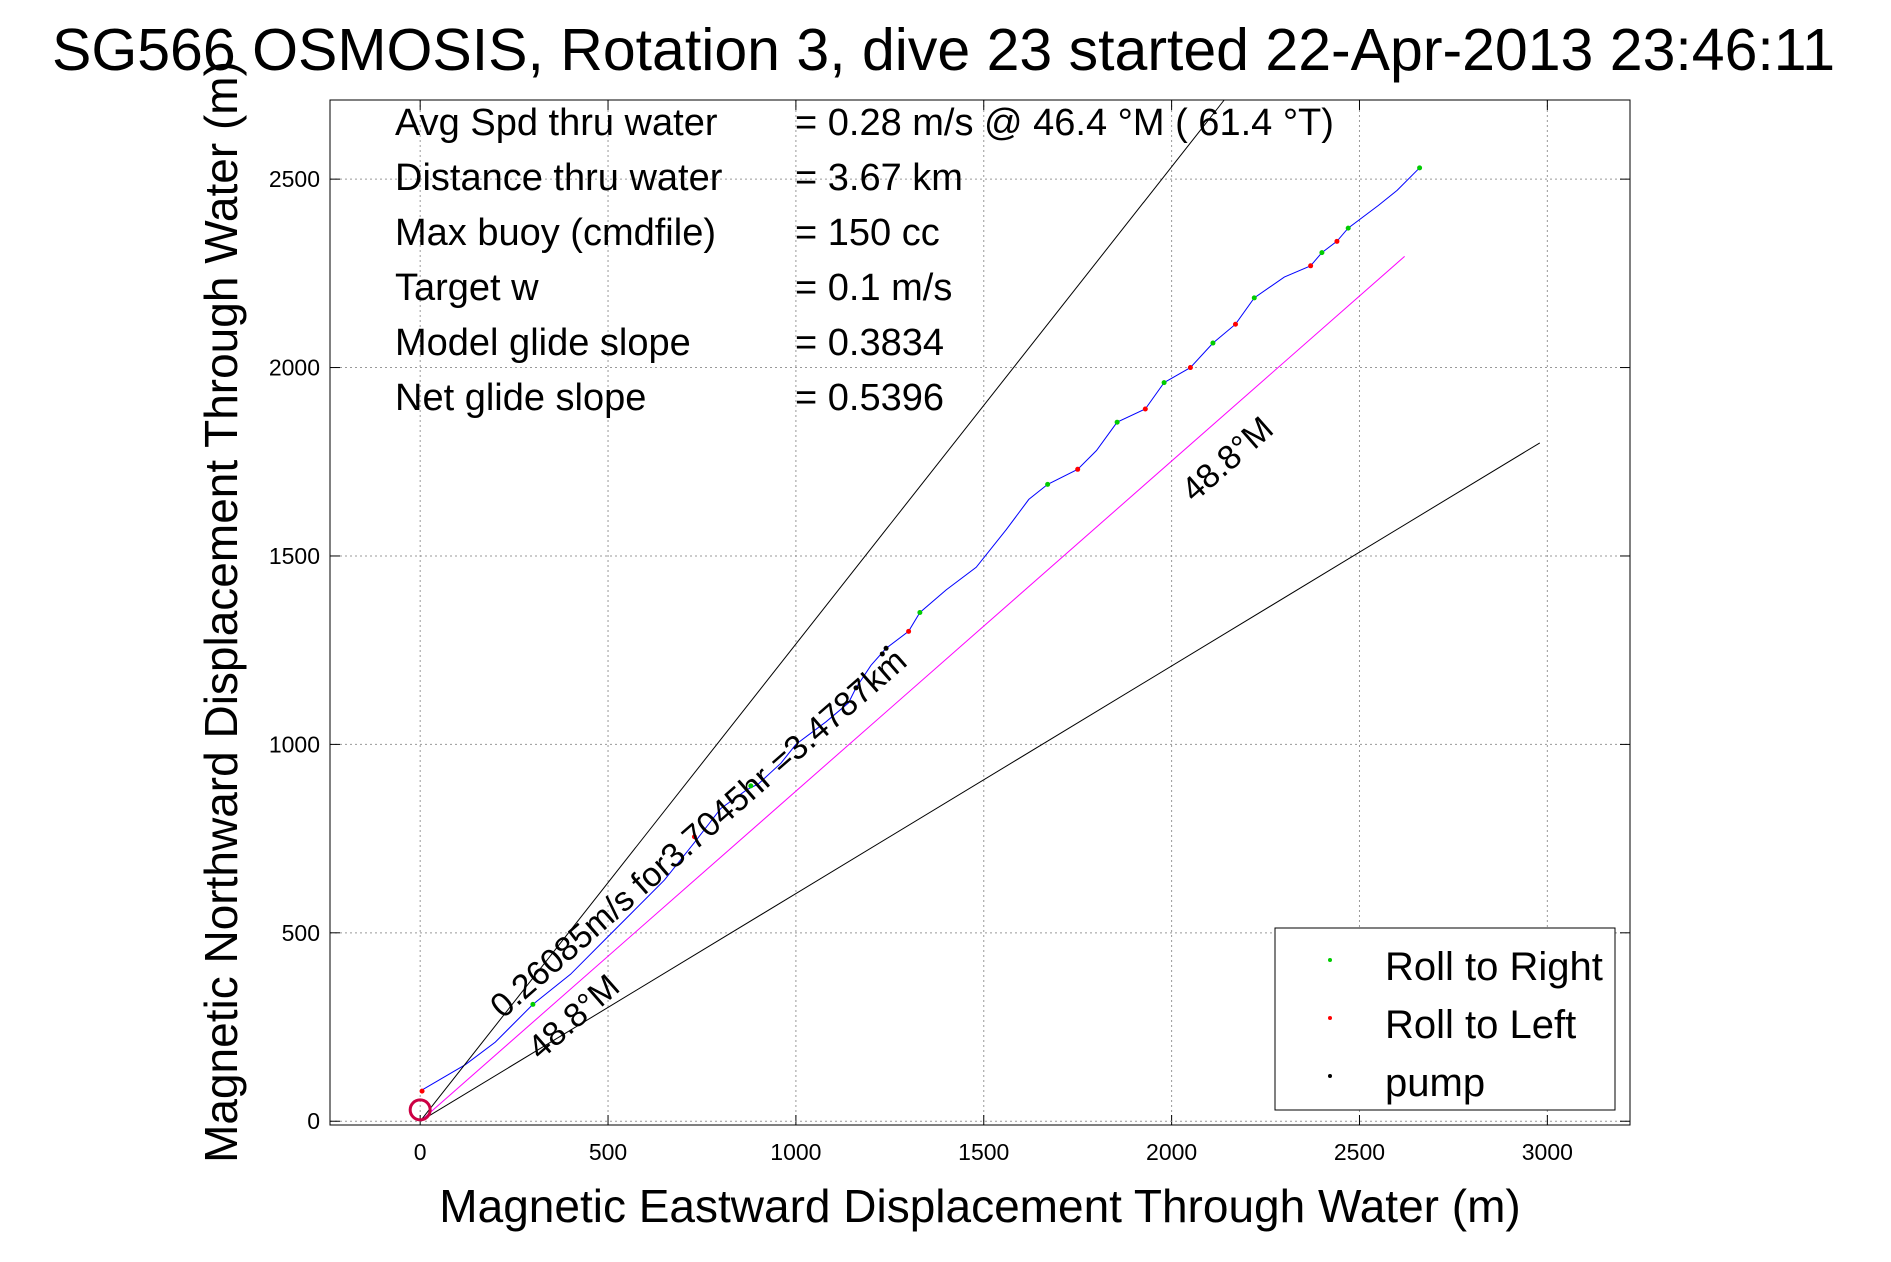  Describe the element at coordinates (1330, 1018) in the screenshot. I see `legend-marker-roll-left` at that location.